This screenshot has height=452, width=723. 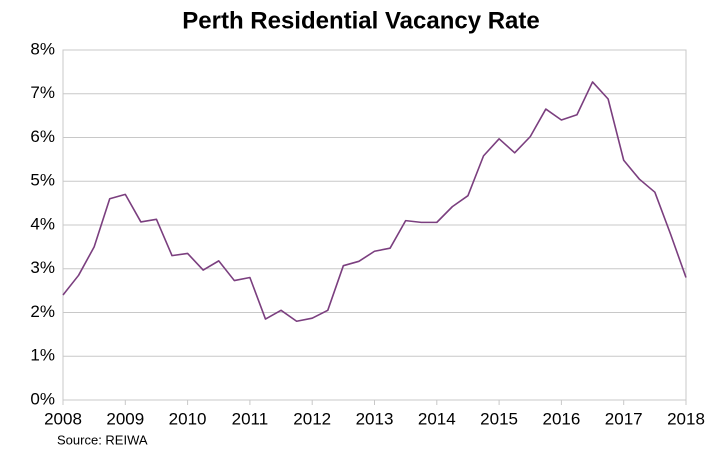 I want to click on x-tick-label: 2009, so click(x=125, y=418).